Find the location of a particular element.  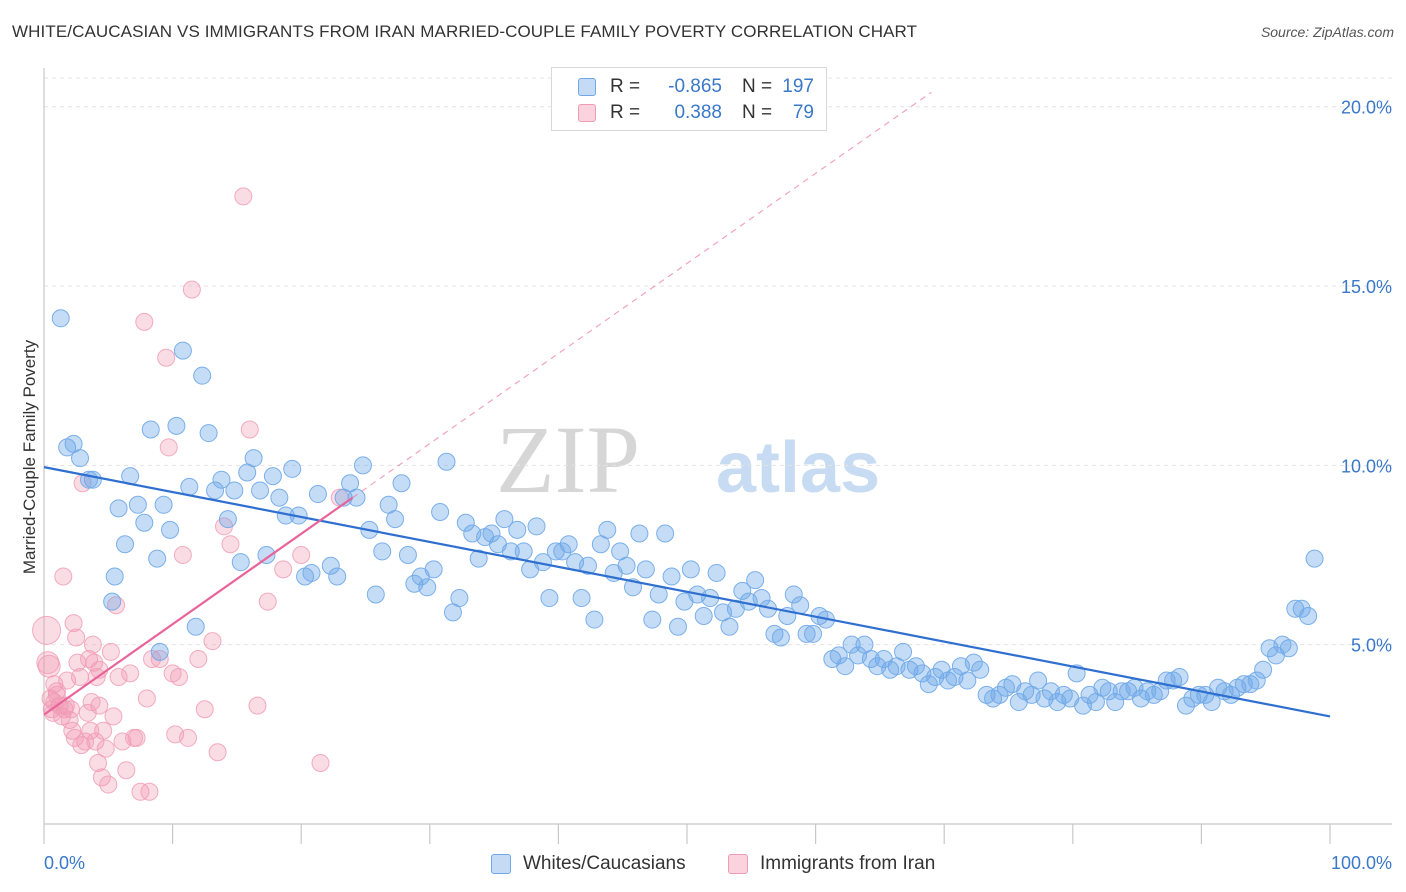

y-tick-label: 20.0% is located at coordinates (1366, 108).